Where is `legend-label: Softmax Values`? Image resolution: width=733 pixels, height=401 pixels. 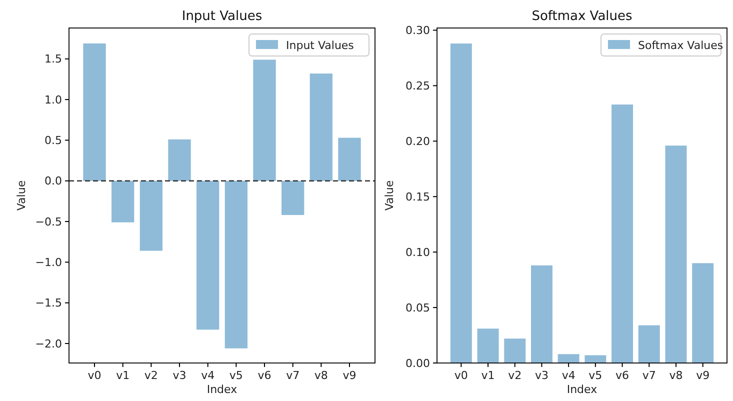
legend-label: Softmax Values is located at coordinates (681, 45).